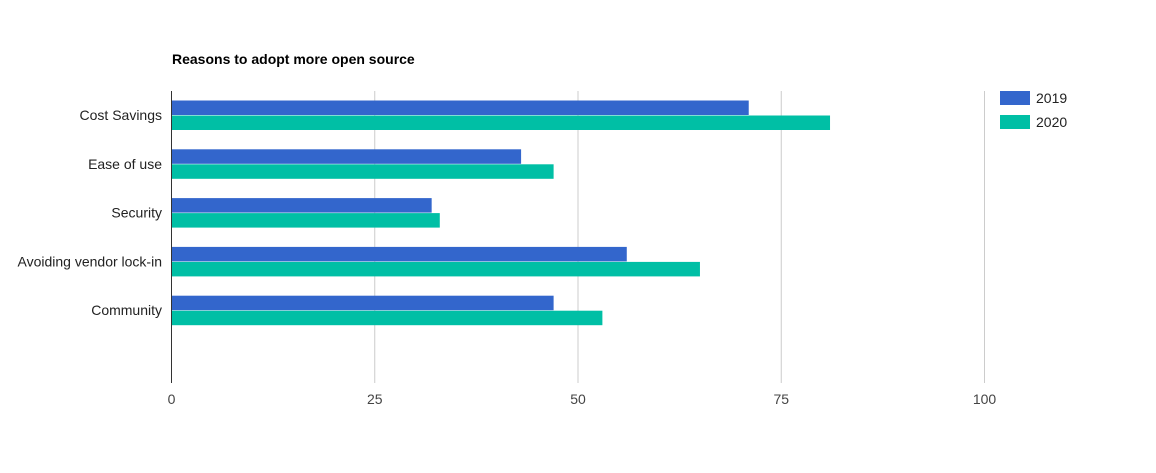  Describe the element at coordinates (90, 261) in the screenshot. I see `category-label: Avoiding vendor lock-in` at that location.